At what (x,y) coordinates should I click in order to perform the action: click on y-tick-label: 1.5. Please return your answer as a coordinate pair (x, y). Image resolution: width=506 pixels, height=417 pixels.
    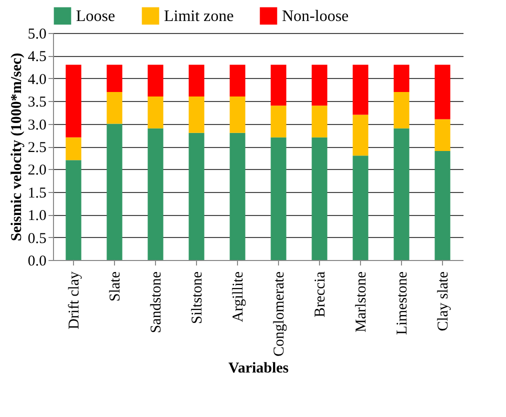
    Looking at the image, I should click on (37, 193).